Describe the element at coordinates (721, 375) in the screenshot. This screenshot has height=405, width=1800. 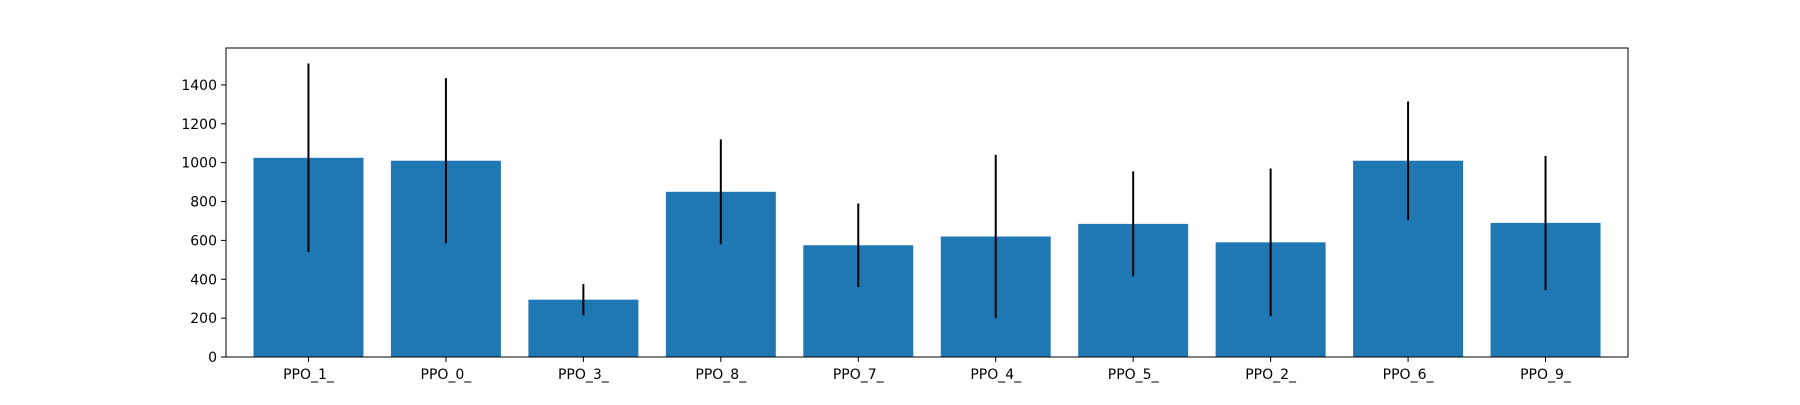
I see `x-tick-label: PPO_8_` at that location.